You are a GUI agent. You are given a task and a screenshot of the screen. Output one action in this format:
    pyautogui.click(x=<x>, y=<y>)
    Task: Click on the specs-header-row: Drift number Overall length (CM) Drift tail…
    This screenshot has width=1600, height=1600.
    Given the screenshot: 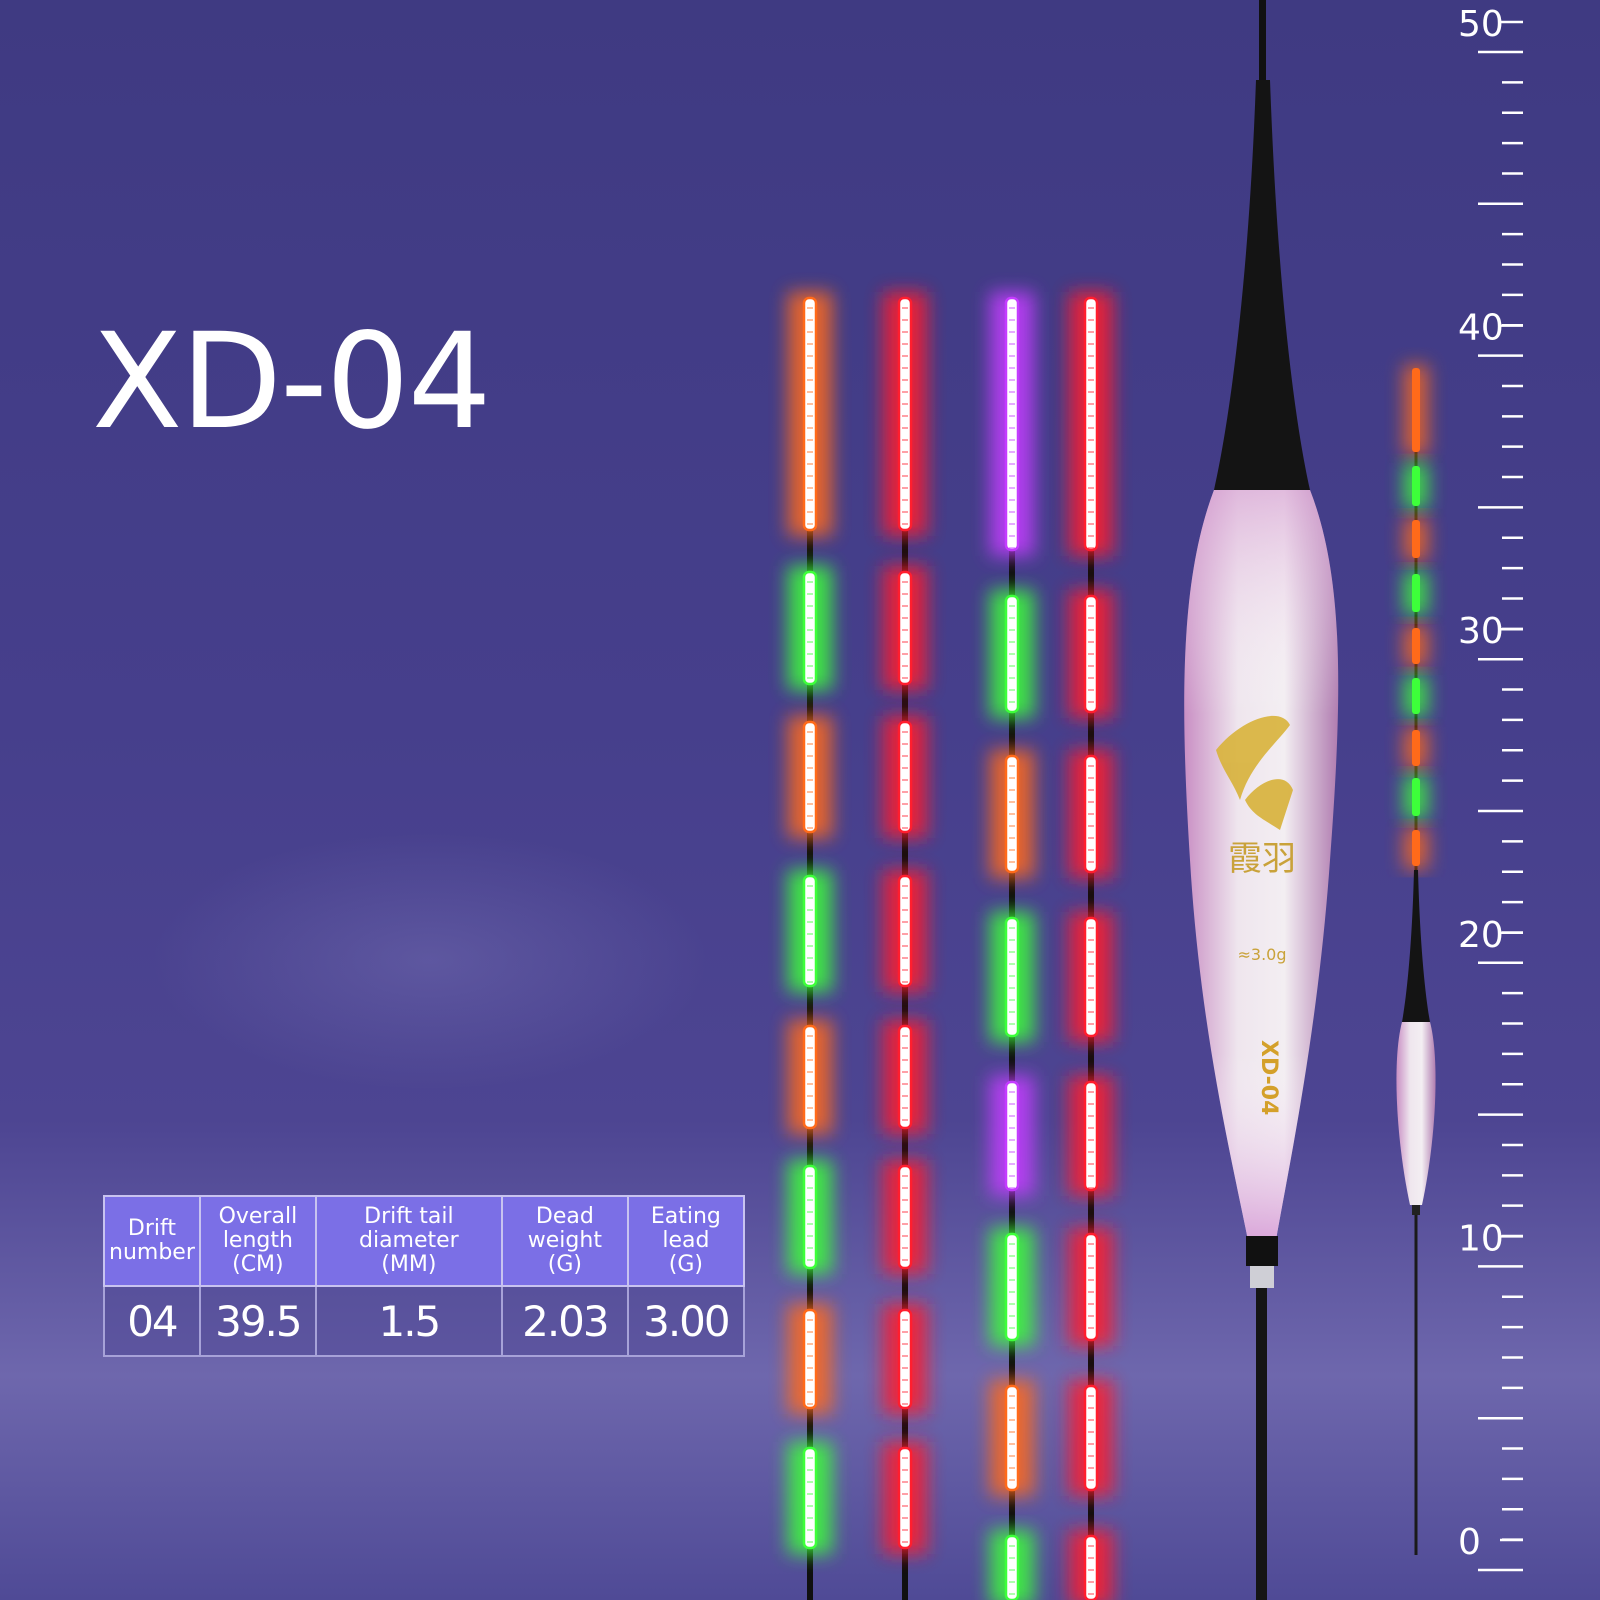 What is the action you would take?
    pyautogui.click(x=424, y=1241)
    